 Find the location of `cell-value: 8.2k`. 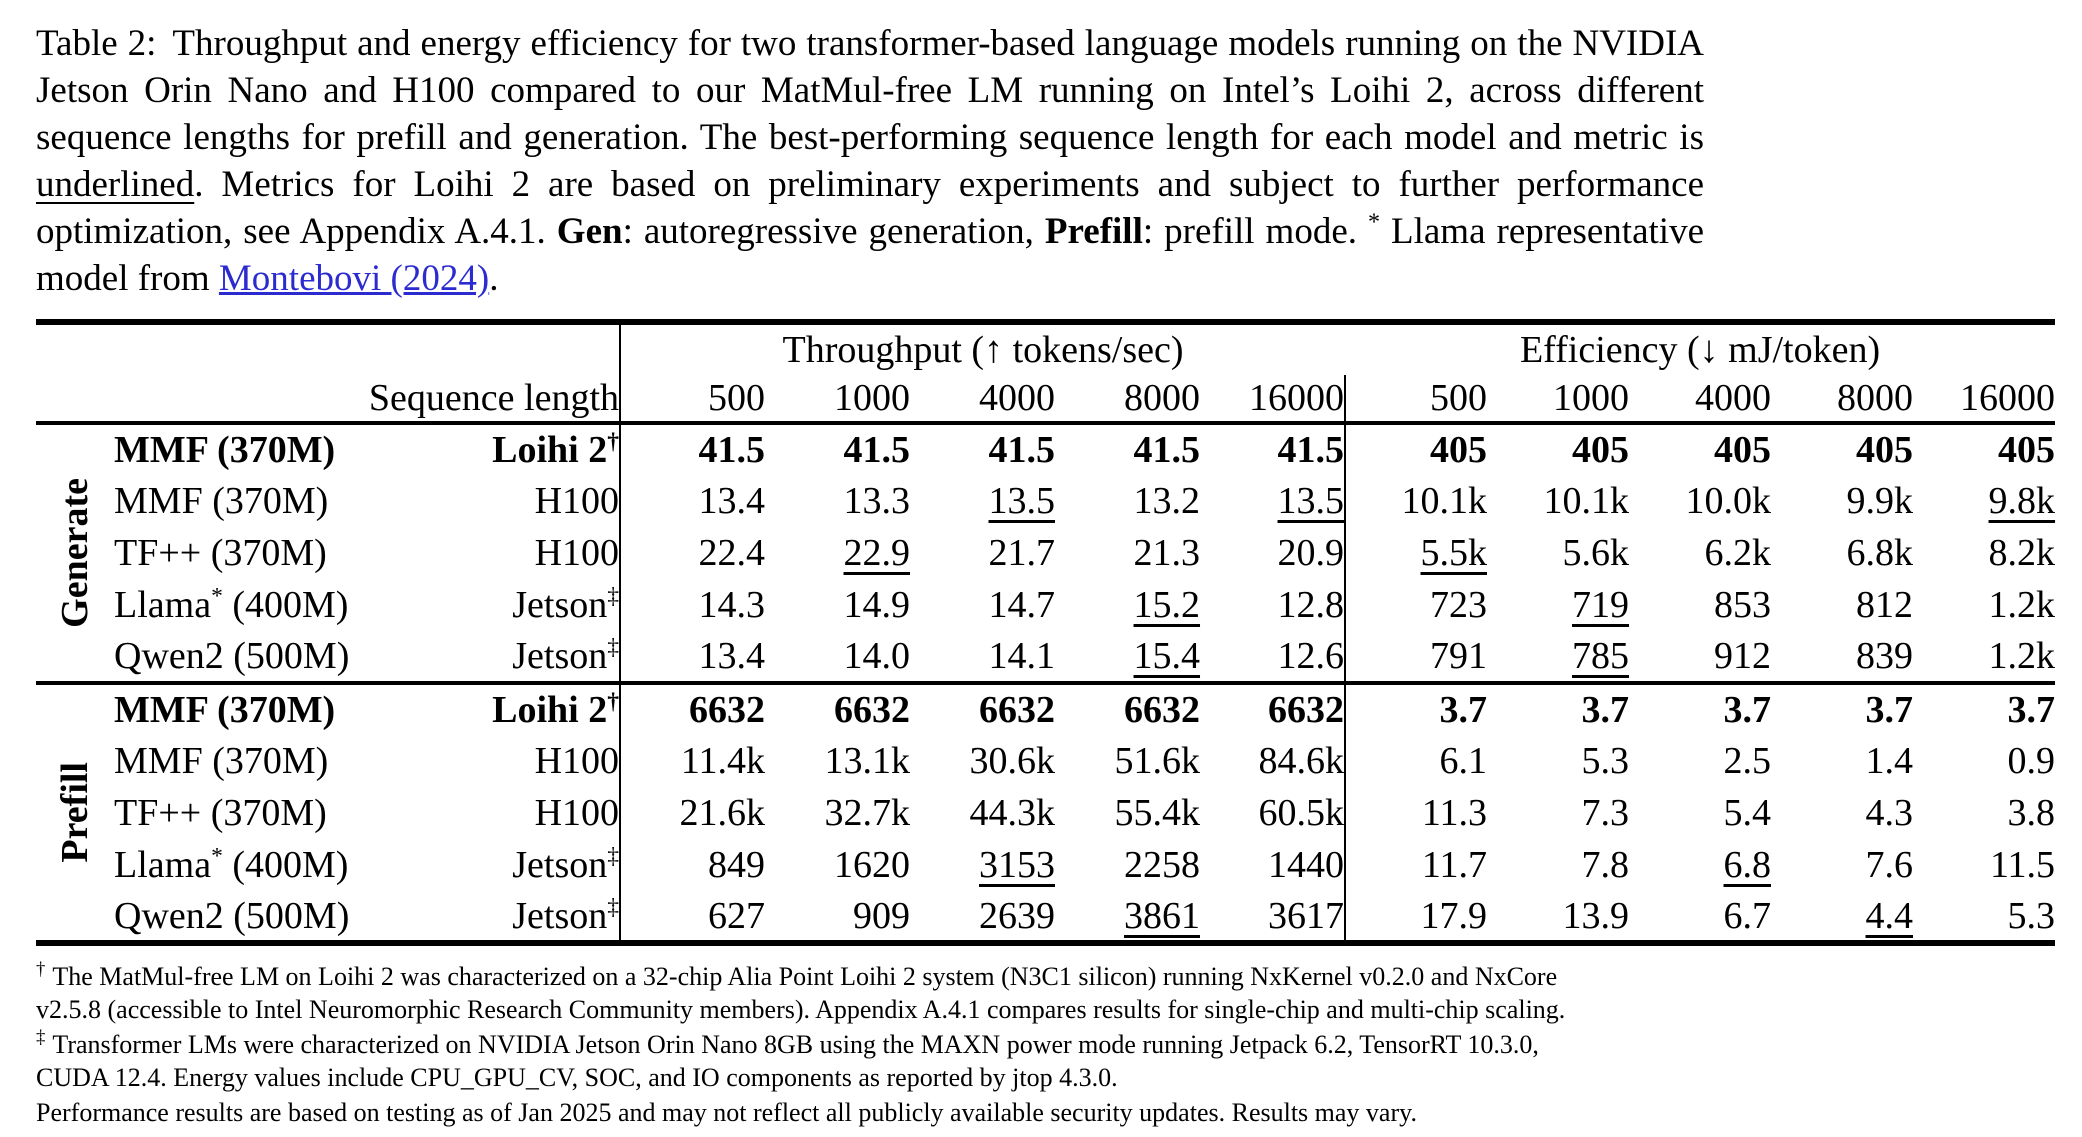

cell-value: 8.2k is located at coordinates (2022, 553).